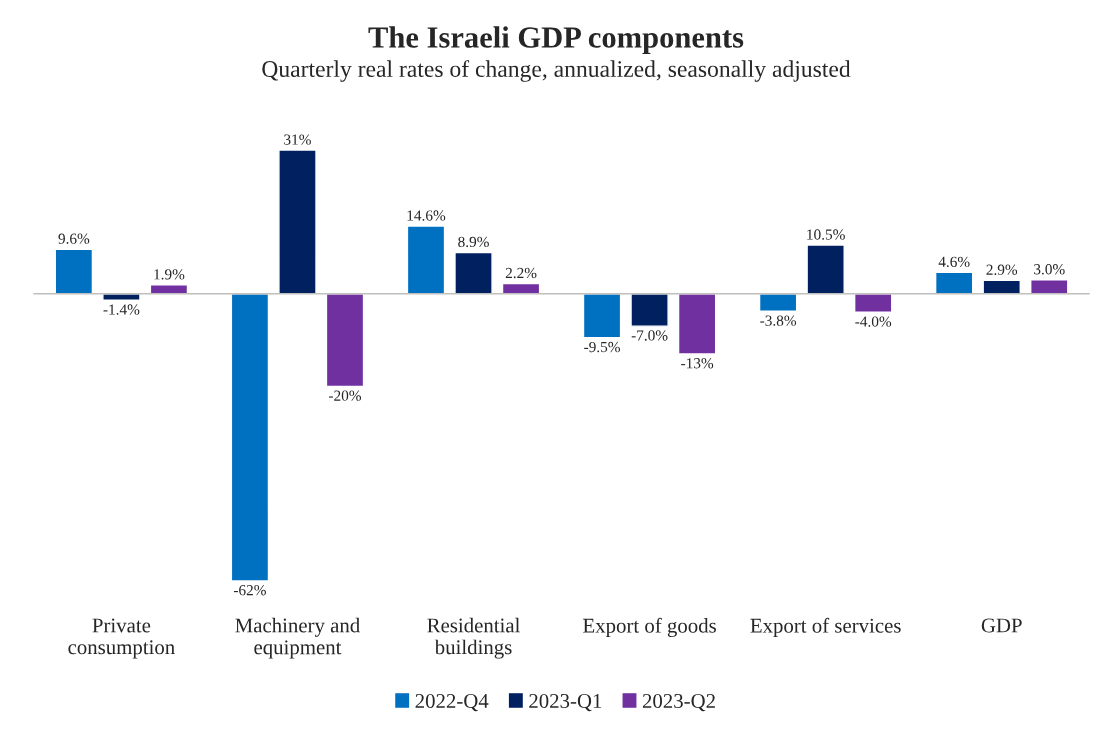 This screenshot has width=1112, height=731. What do you see at coordinates (697, 363) in the screenshot?
I see `data-label: -13%` at bounding box center [697, 363].